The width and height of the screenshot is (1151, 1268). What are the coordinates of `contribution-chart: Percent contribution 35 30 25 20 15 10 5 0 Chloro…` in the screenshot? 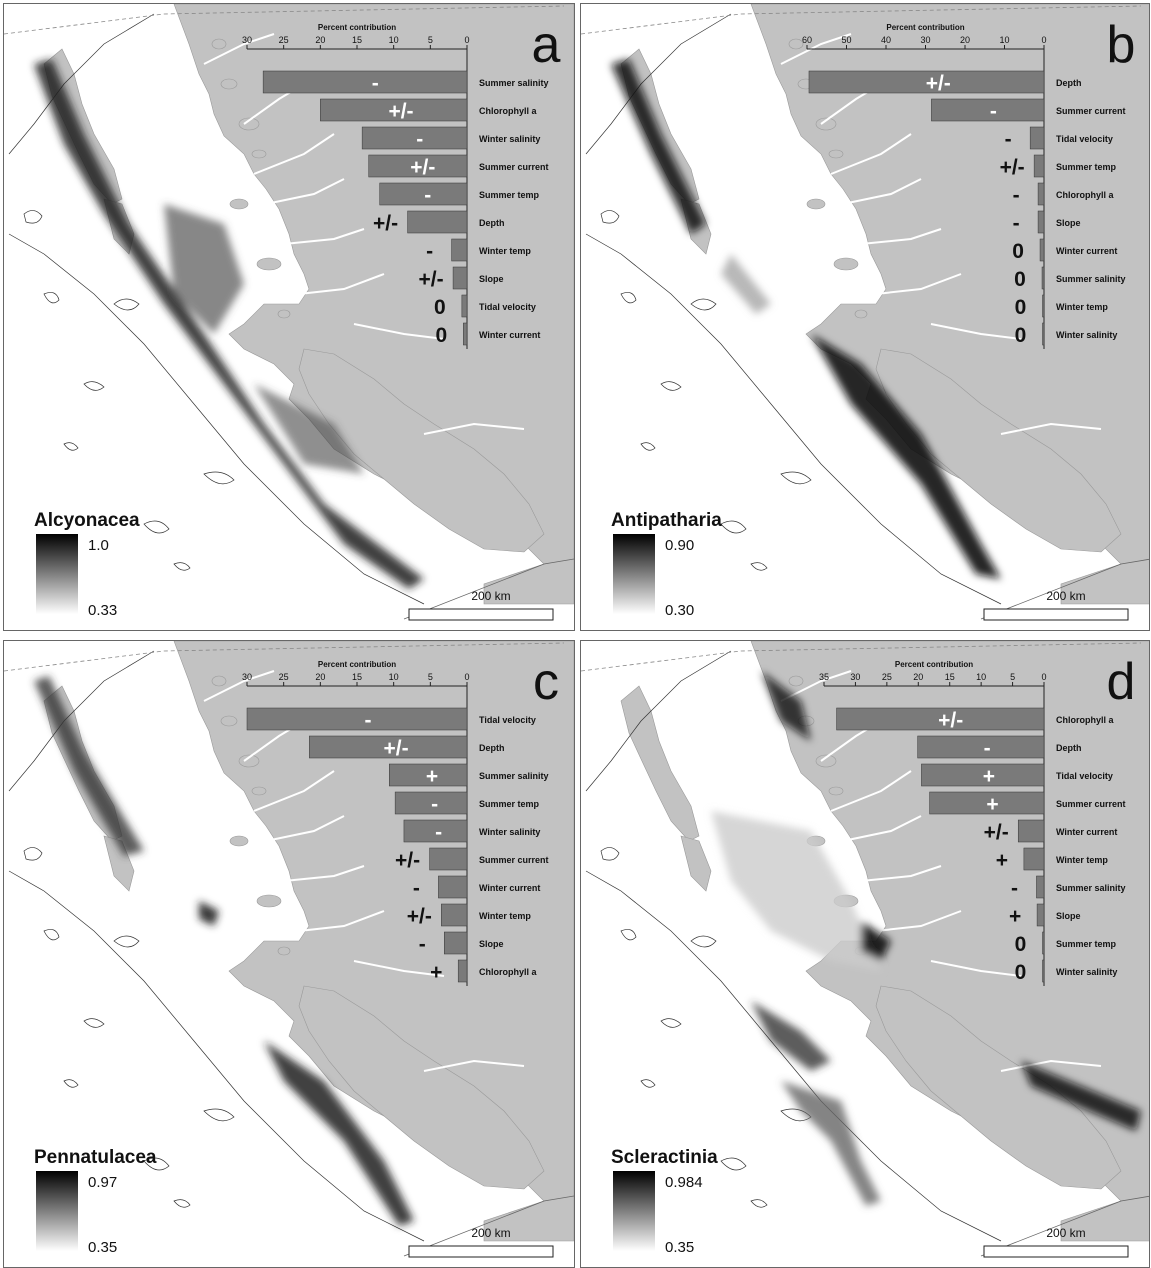 It's located at (972, 823).